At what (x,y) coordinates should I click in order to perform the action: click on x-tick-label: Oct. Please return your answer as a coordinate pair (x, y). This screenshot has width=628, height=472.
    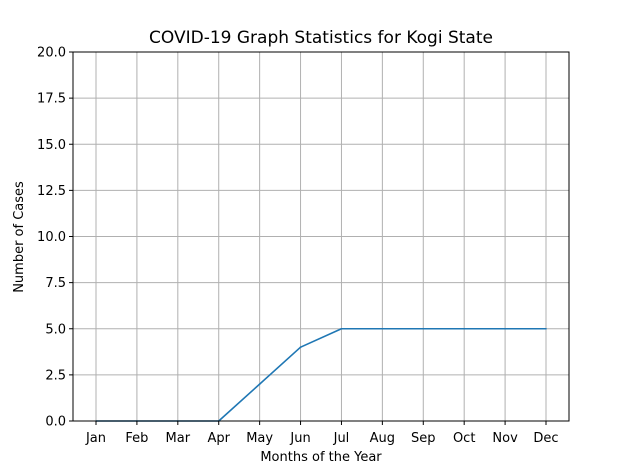
    Looking at the image, I should click on (464, 438).